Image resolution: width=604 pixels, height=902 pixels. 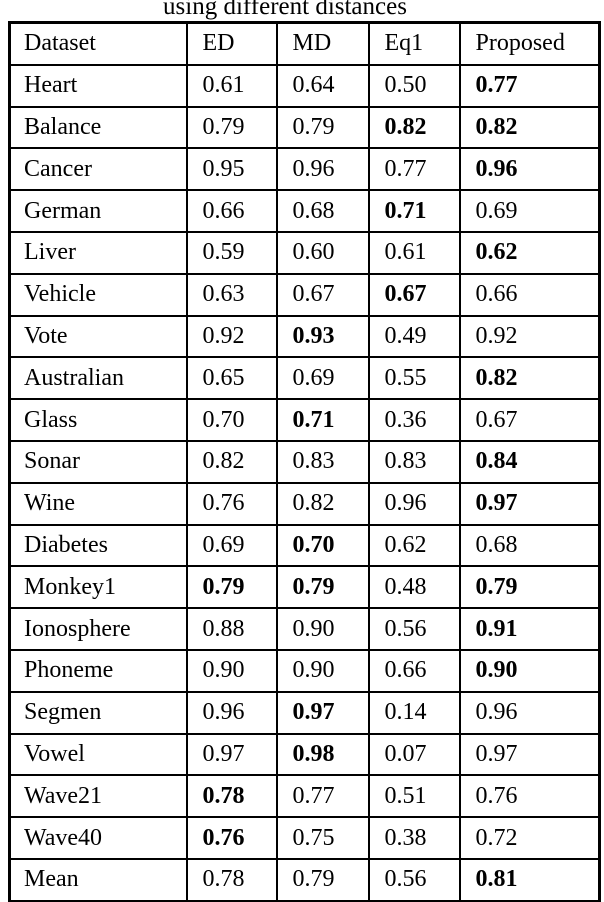 I want to click on table-row: Vote 0.92 0.93 0.49 0.92, so click(x=304, y=336).